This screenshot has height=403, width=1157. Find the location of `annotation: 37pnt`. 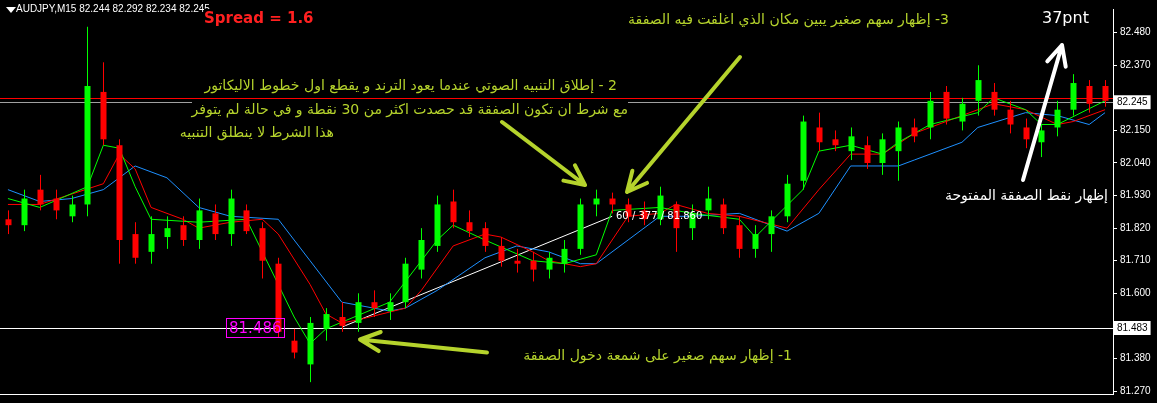

annotation: 37pnt is located at coordinates (1065, 17).